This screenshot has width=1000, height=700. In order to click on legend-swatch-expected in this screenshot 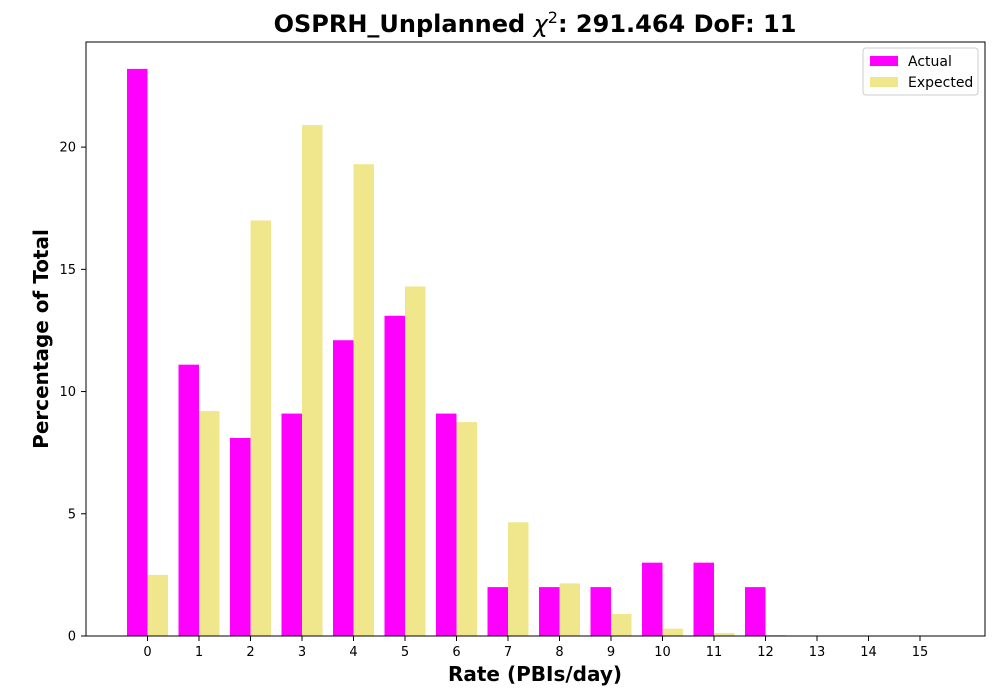, I will do `click(884, 82)`.